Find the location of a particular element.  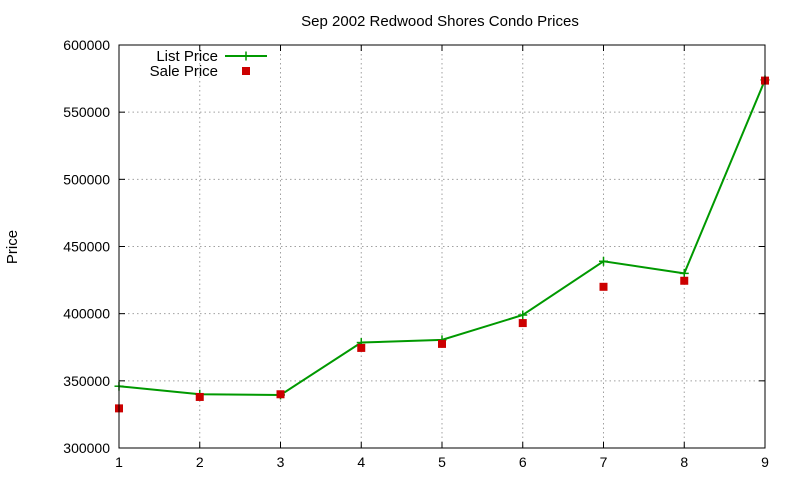

legend-label: Sale Price is located at coordinates (184, 71).